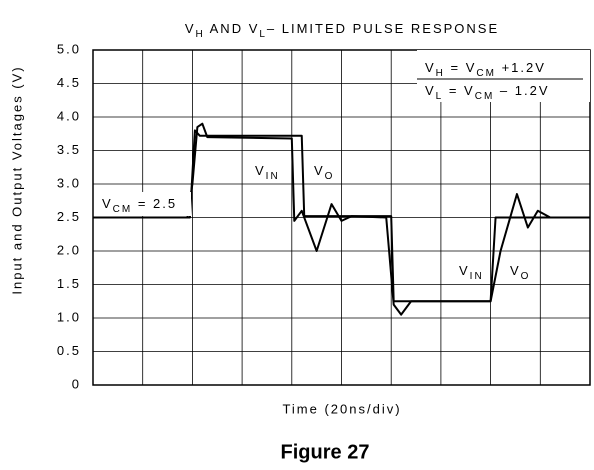 This screenshot has height=470, width=594. What do you see at coordinates (69, 350) in the screenshot?
I see `y-tick-label: 0.5` at bounding box center [69, 350].